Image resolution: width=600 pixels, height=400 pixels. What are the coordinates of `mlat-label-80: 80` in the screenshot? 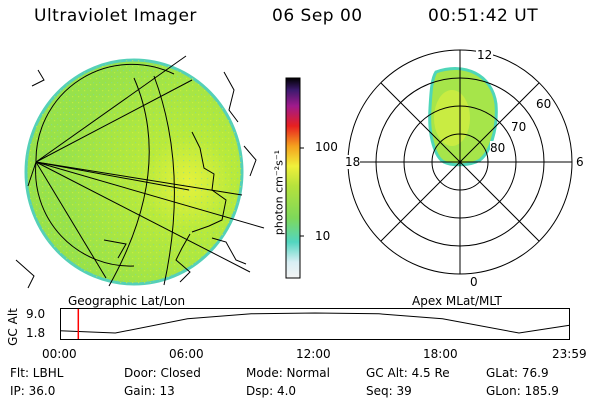 It's located at (498, 148).